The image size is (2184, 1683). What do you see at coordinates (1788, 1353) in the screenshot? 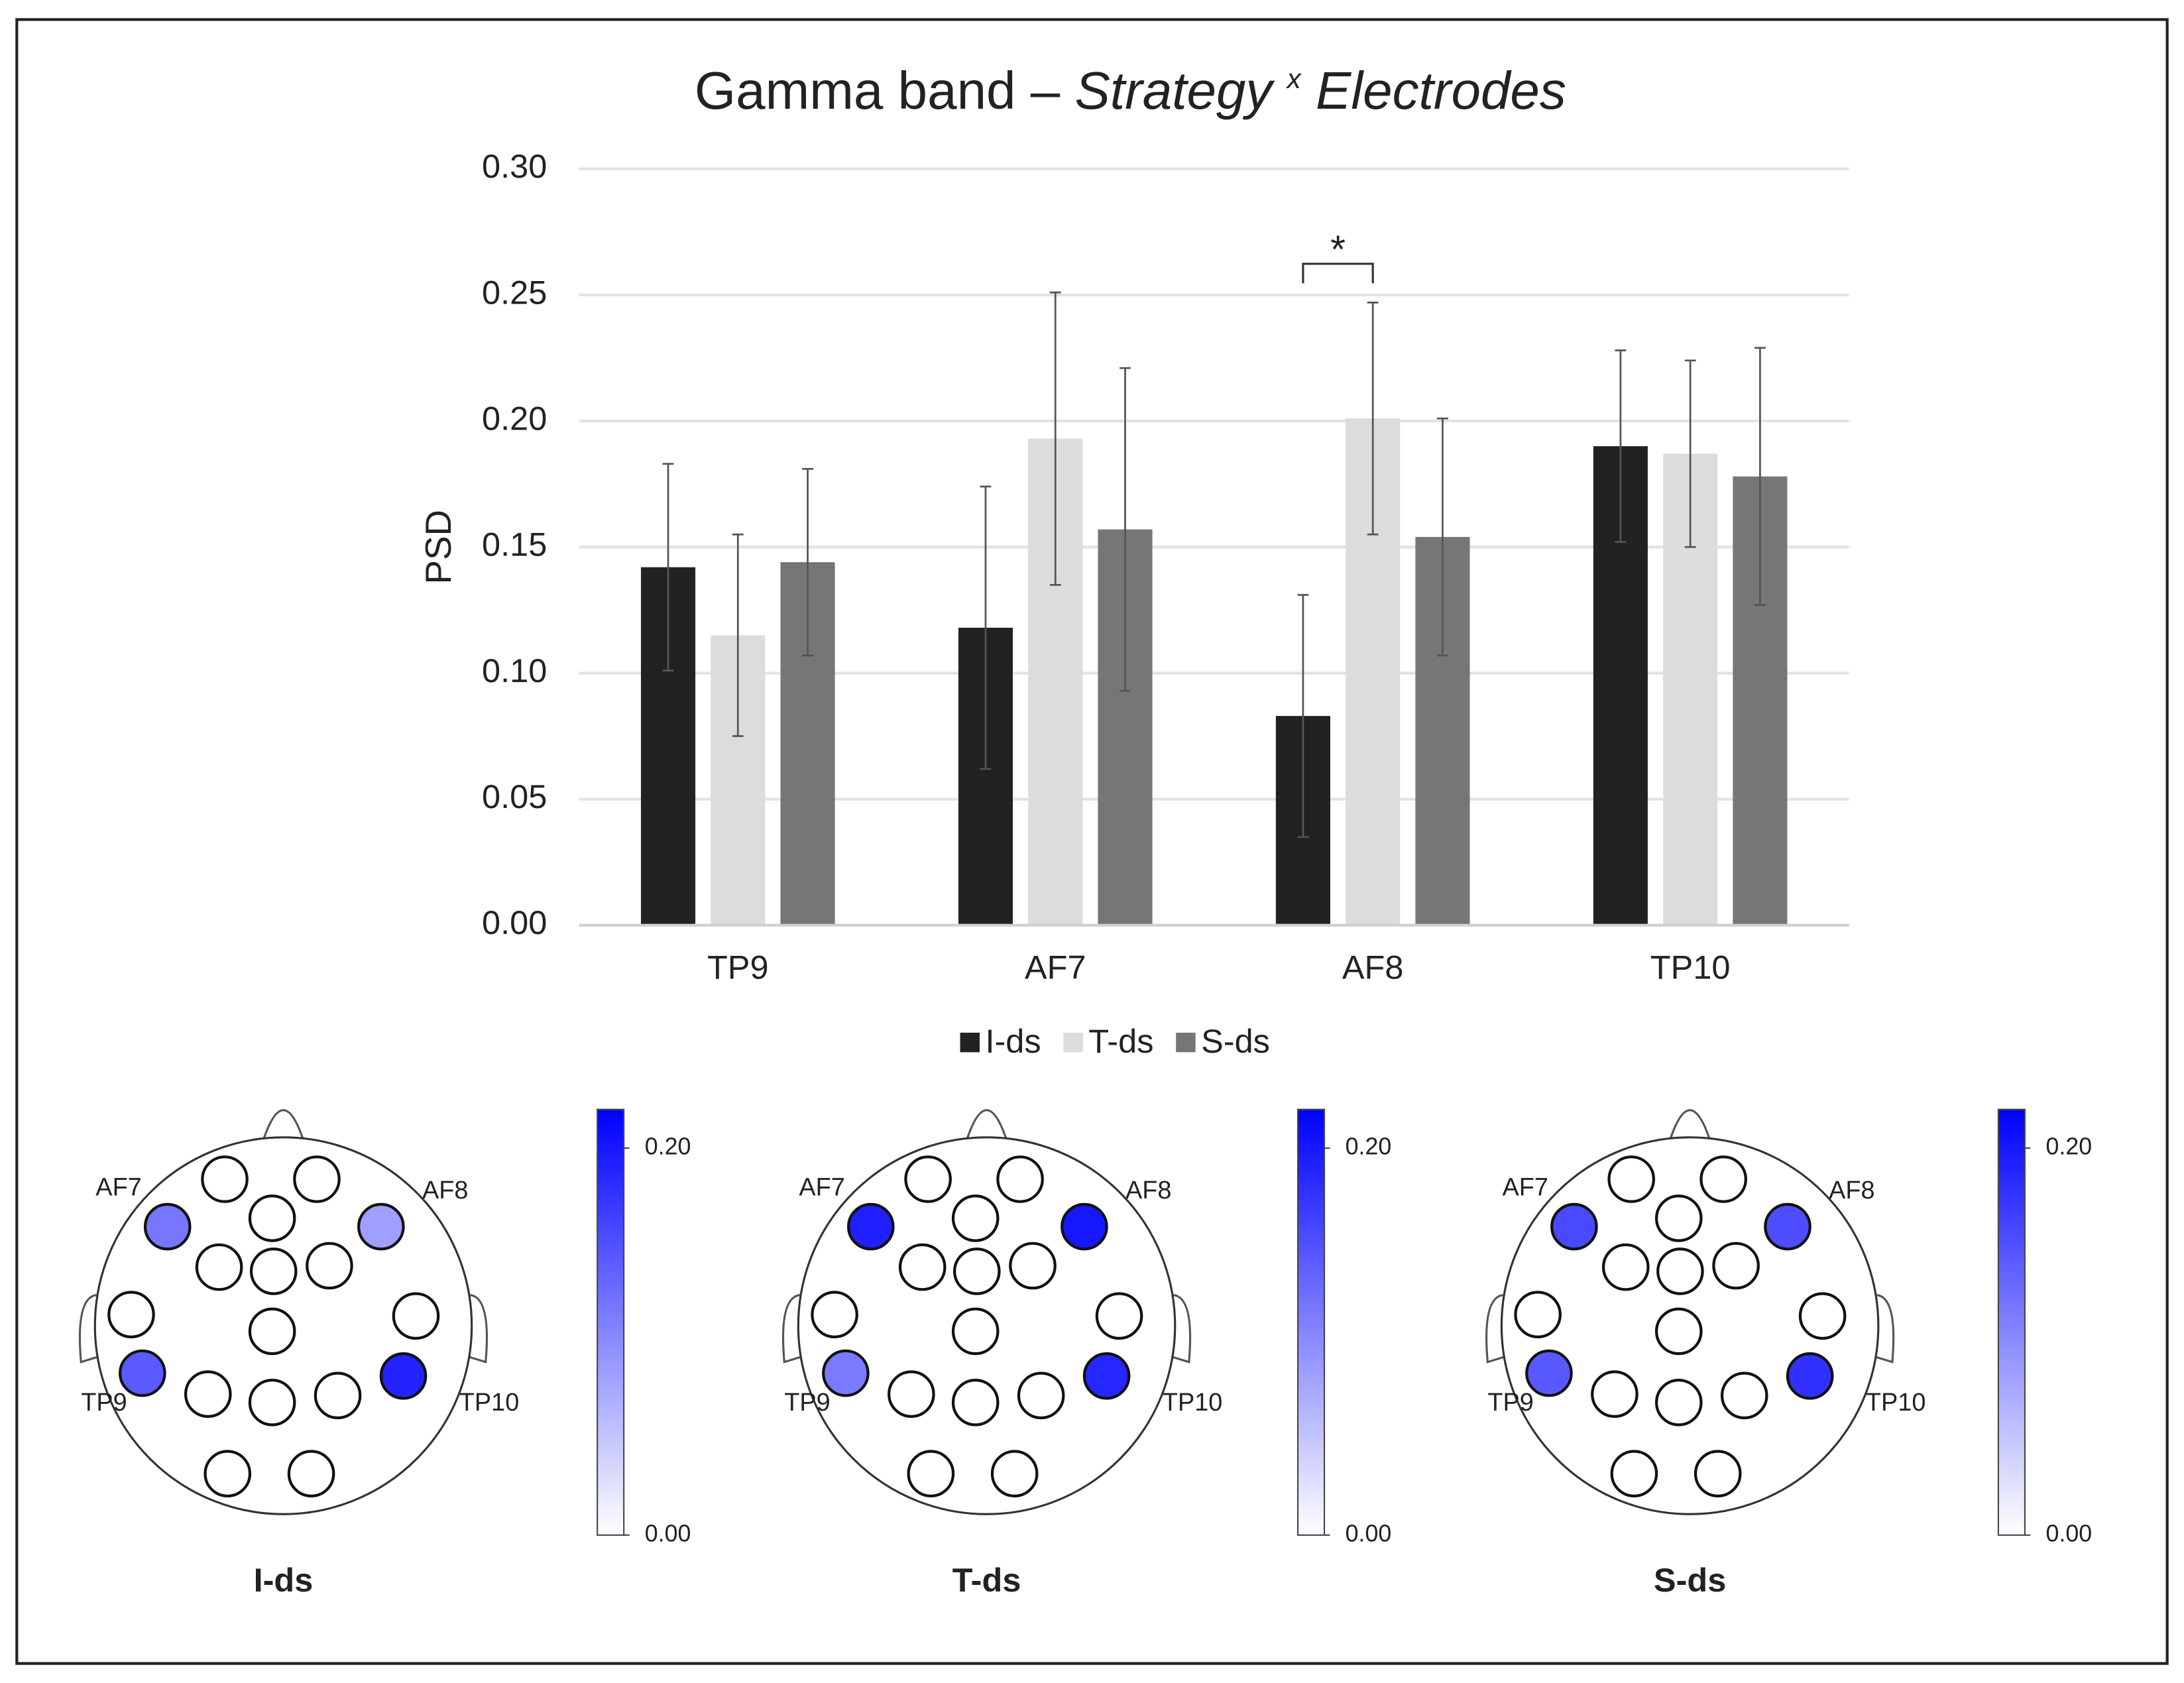
I see `topomap: AF7 AF8 TP9 TP10 S-ds 0.00 0.20` at bounding box center [1788, 1353].